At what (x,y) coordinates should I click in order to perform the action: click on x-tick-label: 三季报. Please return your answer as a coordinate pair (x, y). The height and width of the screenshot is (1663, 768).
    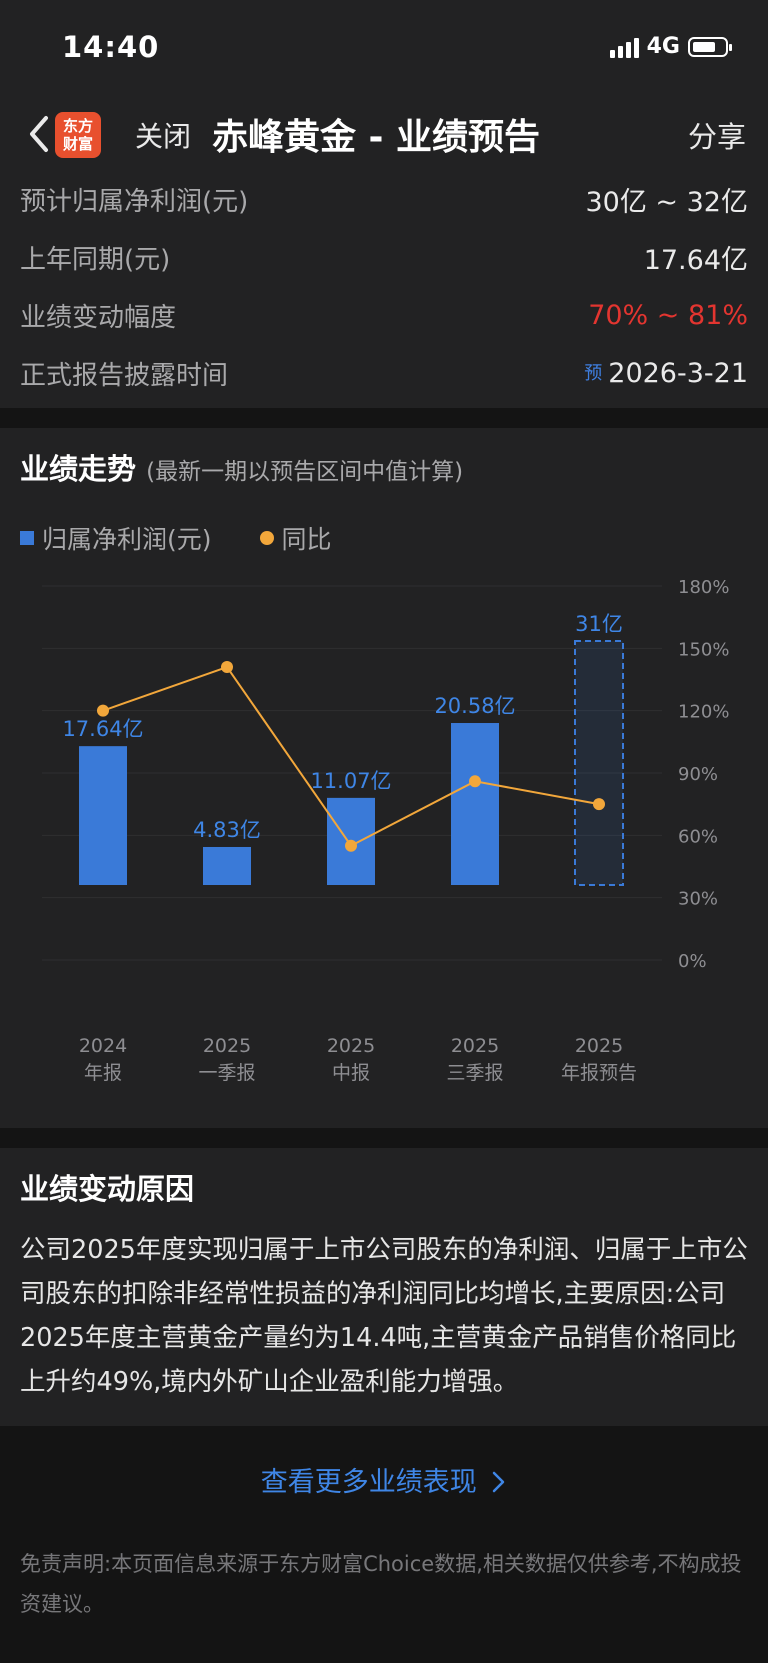
    Looking at the image, I should click on (474, 1073).